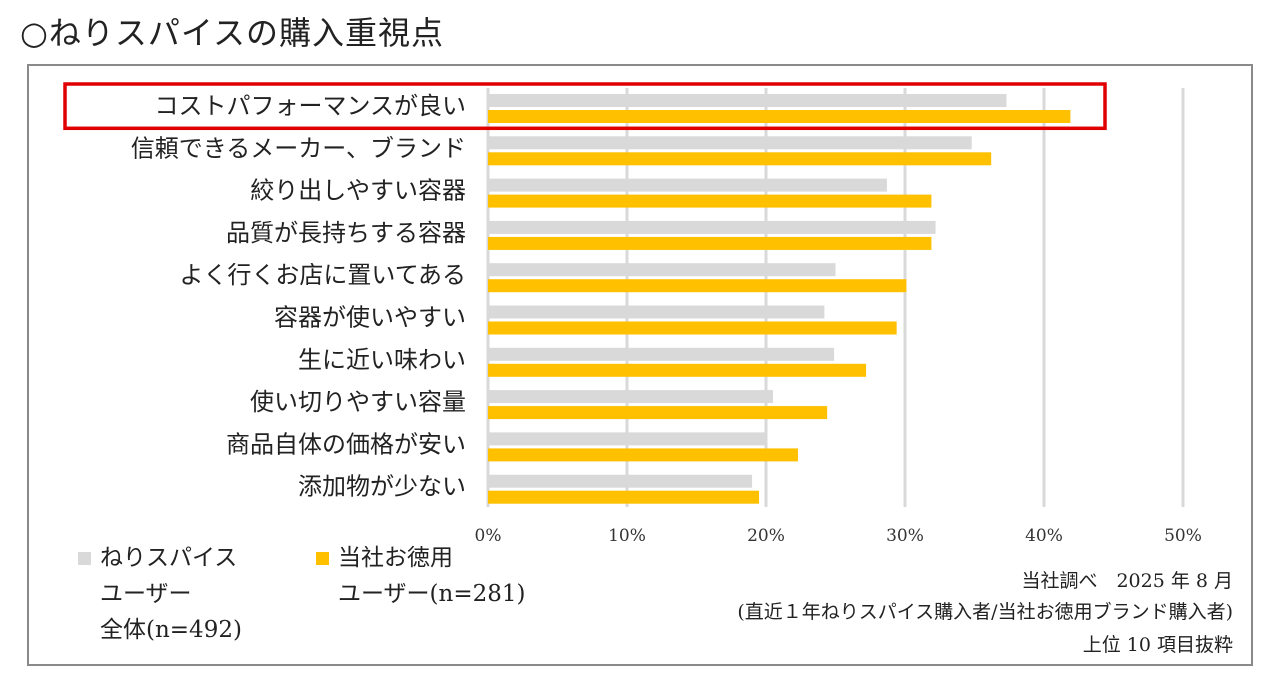 This screenshot has height=688, width=1279. I want to click on category-label: 信頼できるメーカー、ブランド, so click(298, 148).